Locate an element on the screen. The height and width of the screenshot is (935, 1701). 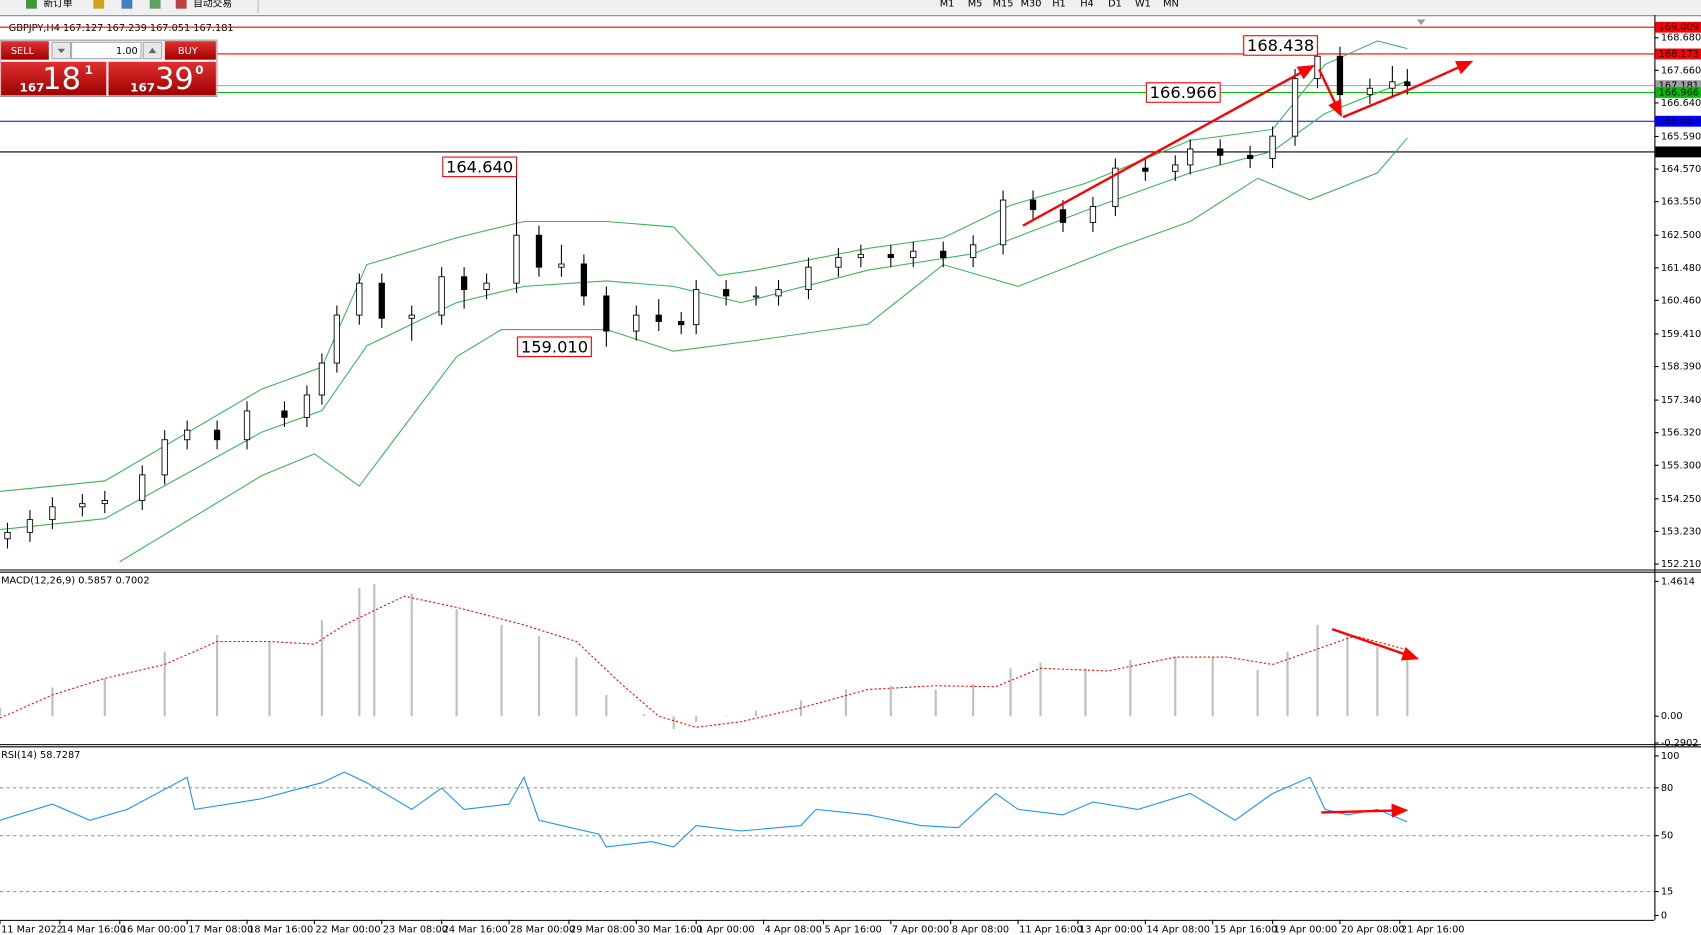
level-label: 168.173 is located at coordinates (1679, 54).